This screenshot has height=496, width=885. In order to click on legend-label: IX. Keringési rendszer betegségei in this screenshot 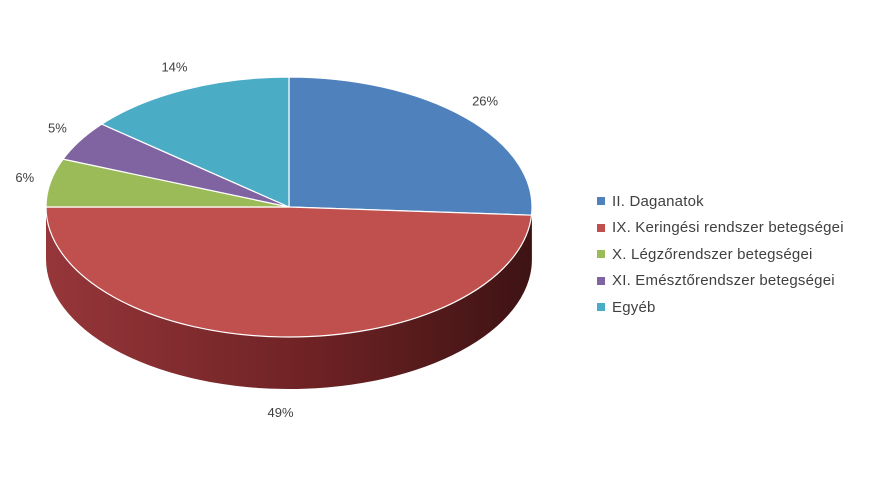, I will do `click(728, 228)`.